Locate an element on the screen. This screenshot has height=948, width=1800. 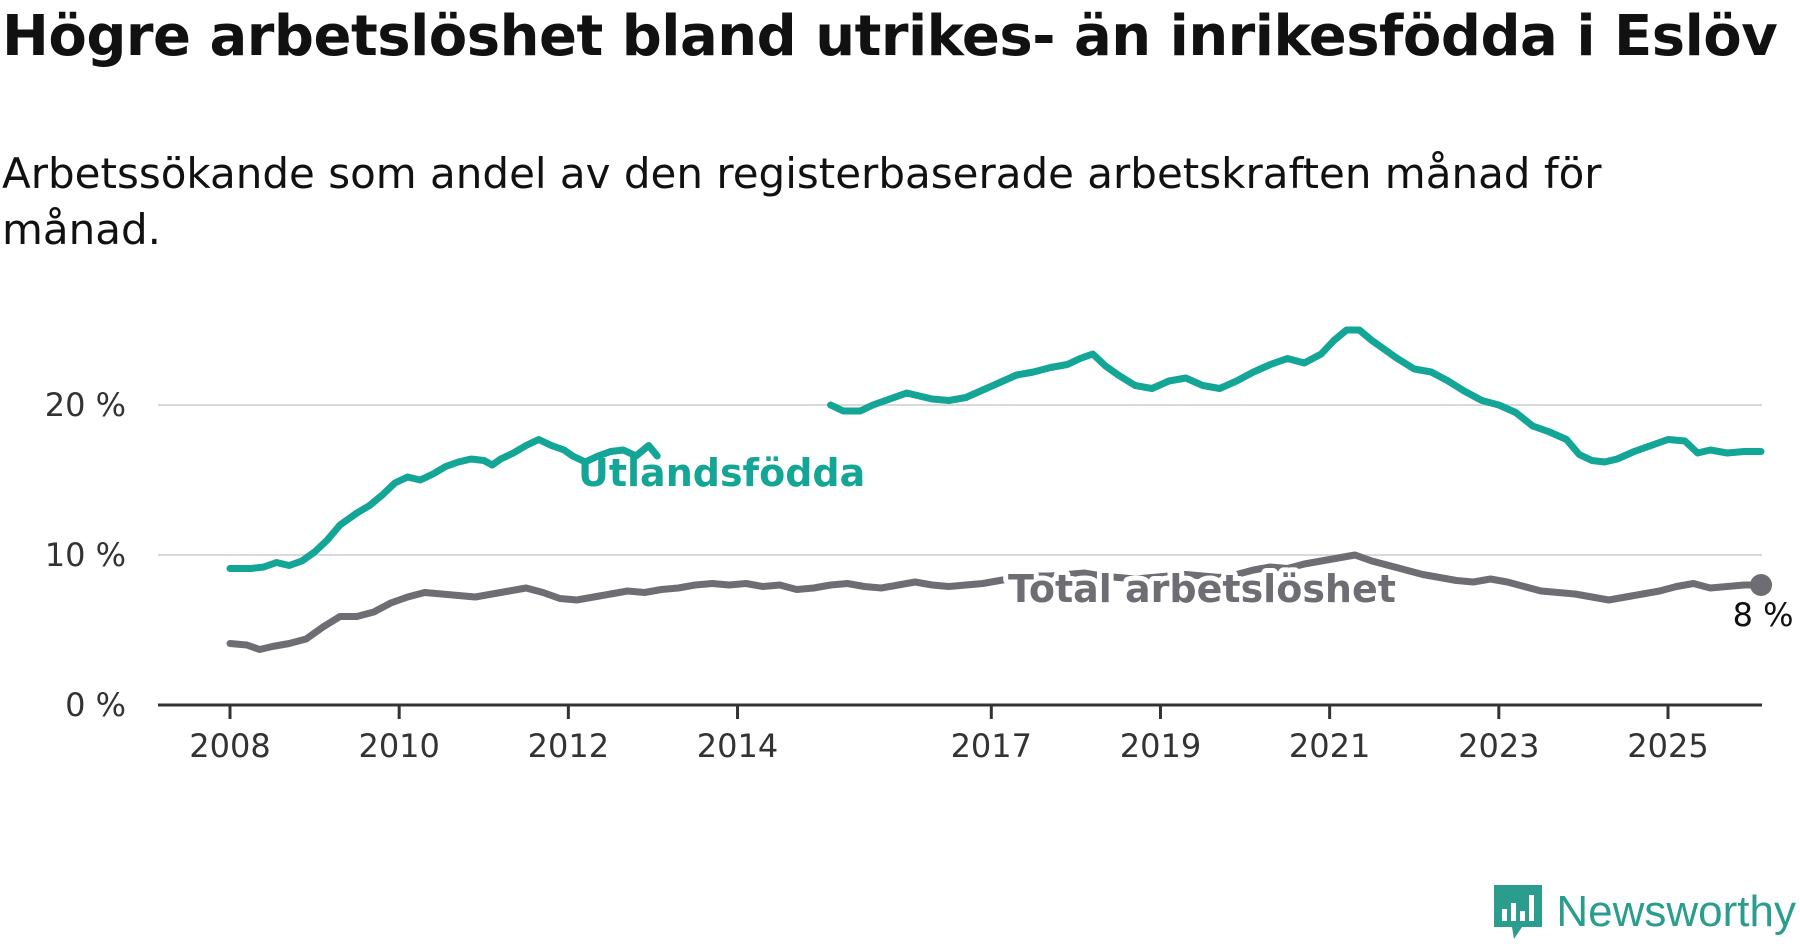
y-tick-label: 10 % is located at coordinates (85, 555).